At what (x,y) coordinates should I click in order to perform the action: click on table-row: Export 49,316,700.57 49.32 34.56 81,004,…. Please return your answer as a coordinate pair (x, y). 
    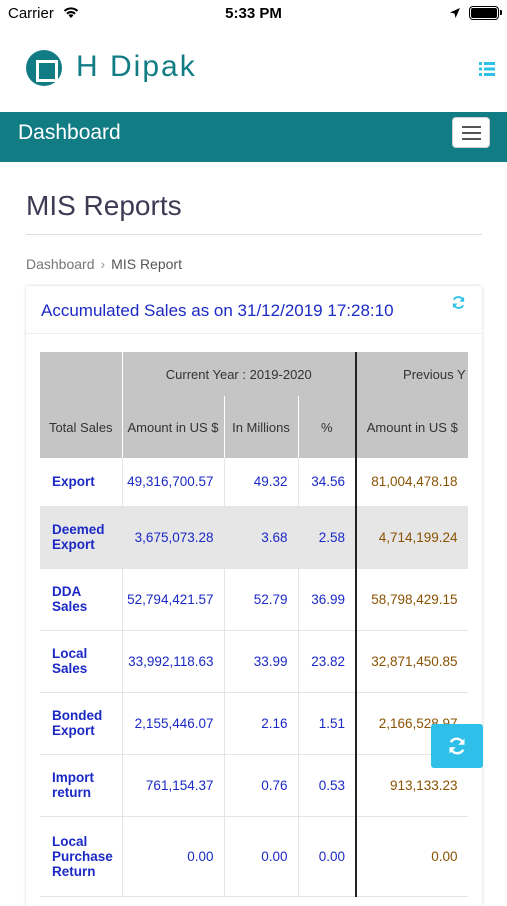
    Looking at the image, I should click on (254, 482).